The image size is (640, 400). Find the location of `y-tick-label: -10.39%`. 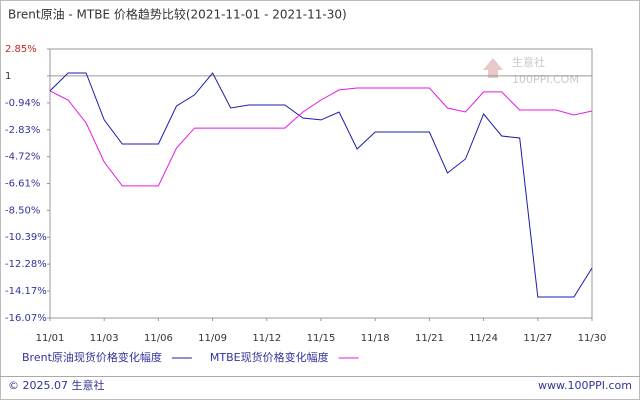

y-tick-label: -10.39% is located at coordinates (26, 237).